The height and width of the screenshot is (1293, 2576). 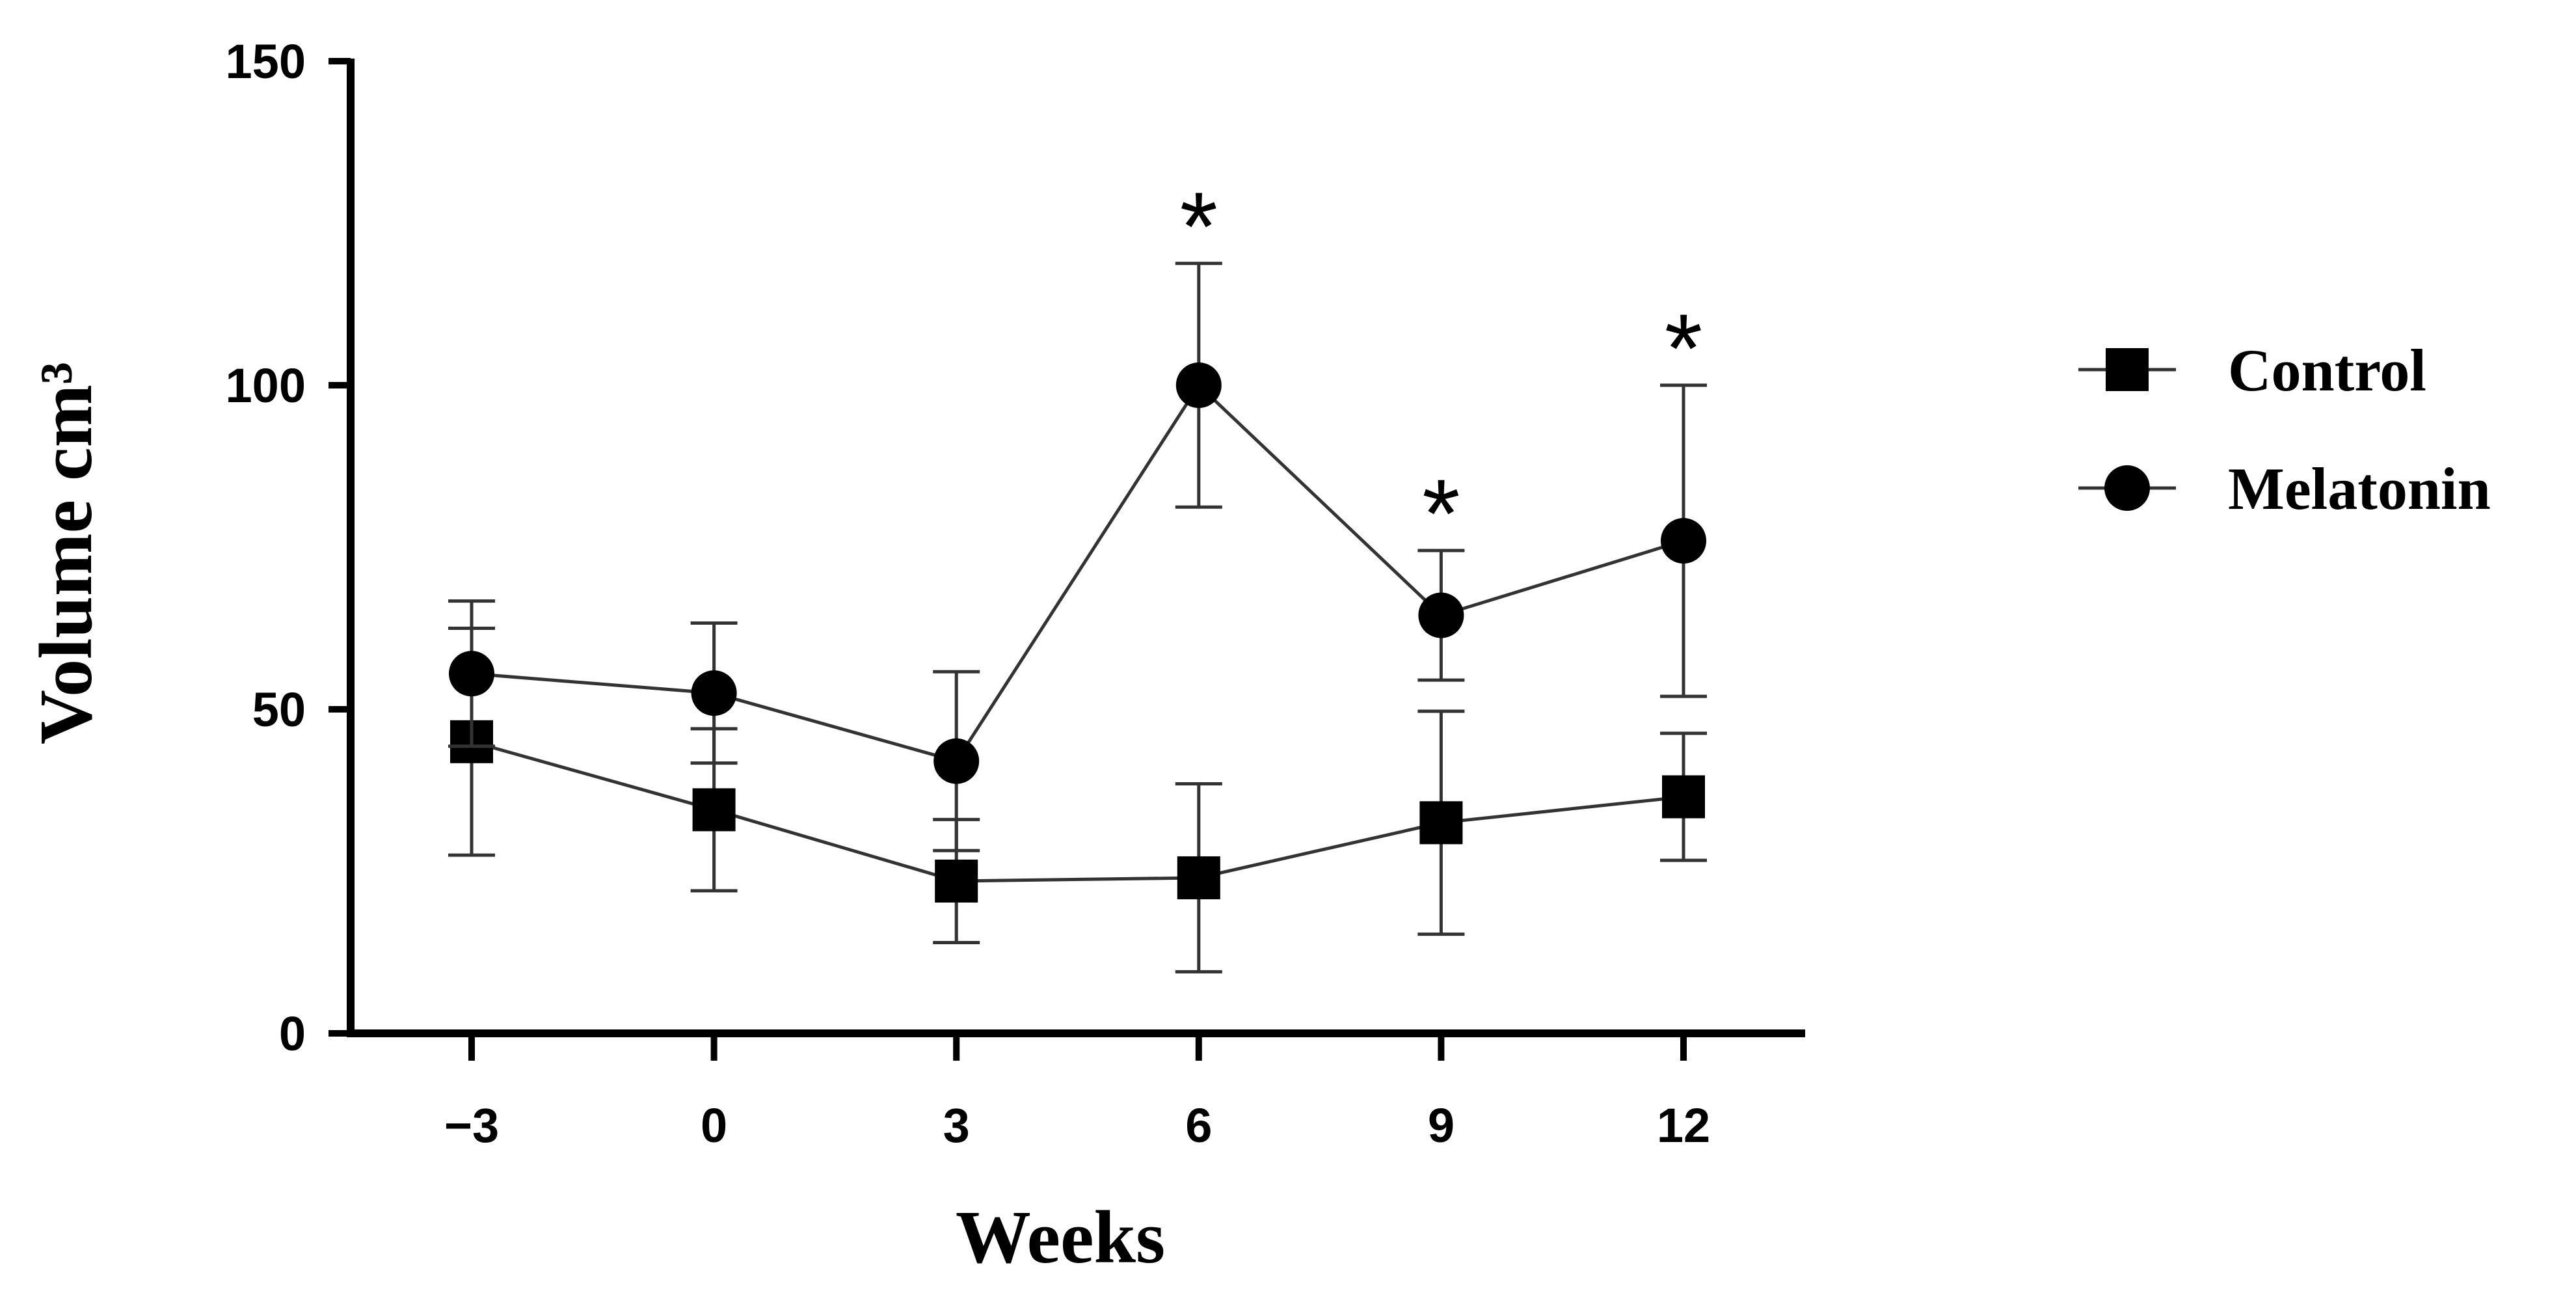 I want to click on y-tick-label-50: 50, so click(x=279, y=710).